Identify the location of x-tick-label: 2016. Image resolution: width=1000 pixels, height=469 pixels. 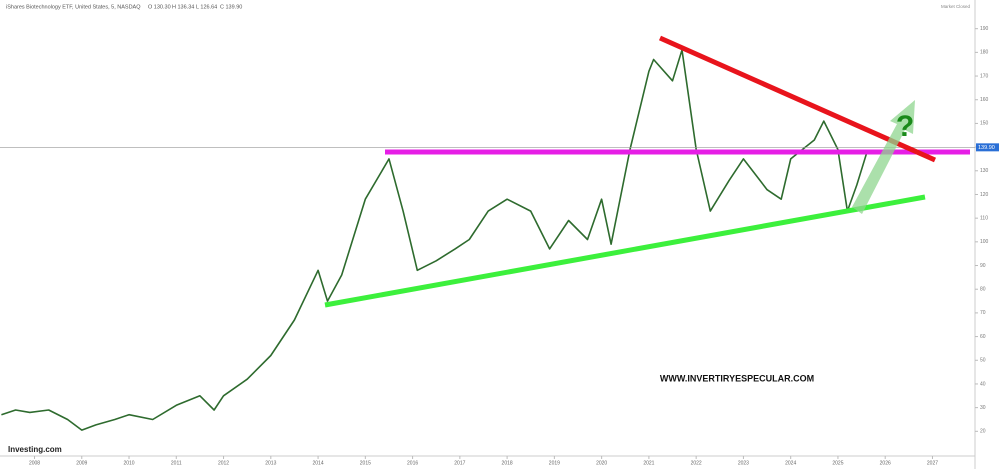
(412, 463).